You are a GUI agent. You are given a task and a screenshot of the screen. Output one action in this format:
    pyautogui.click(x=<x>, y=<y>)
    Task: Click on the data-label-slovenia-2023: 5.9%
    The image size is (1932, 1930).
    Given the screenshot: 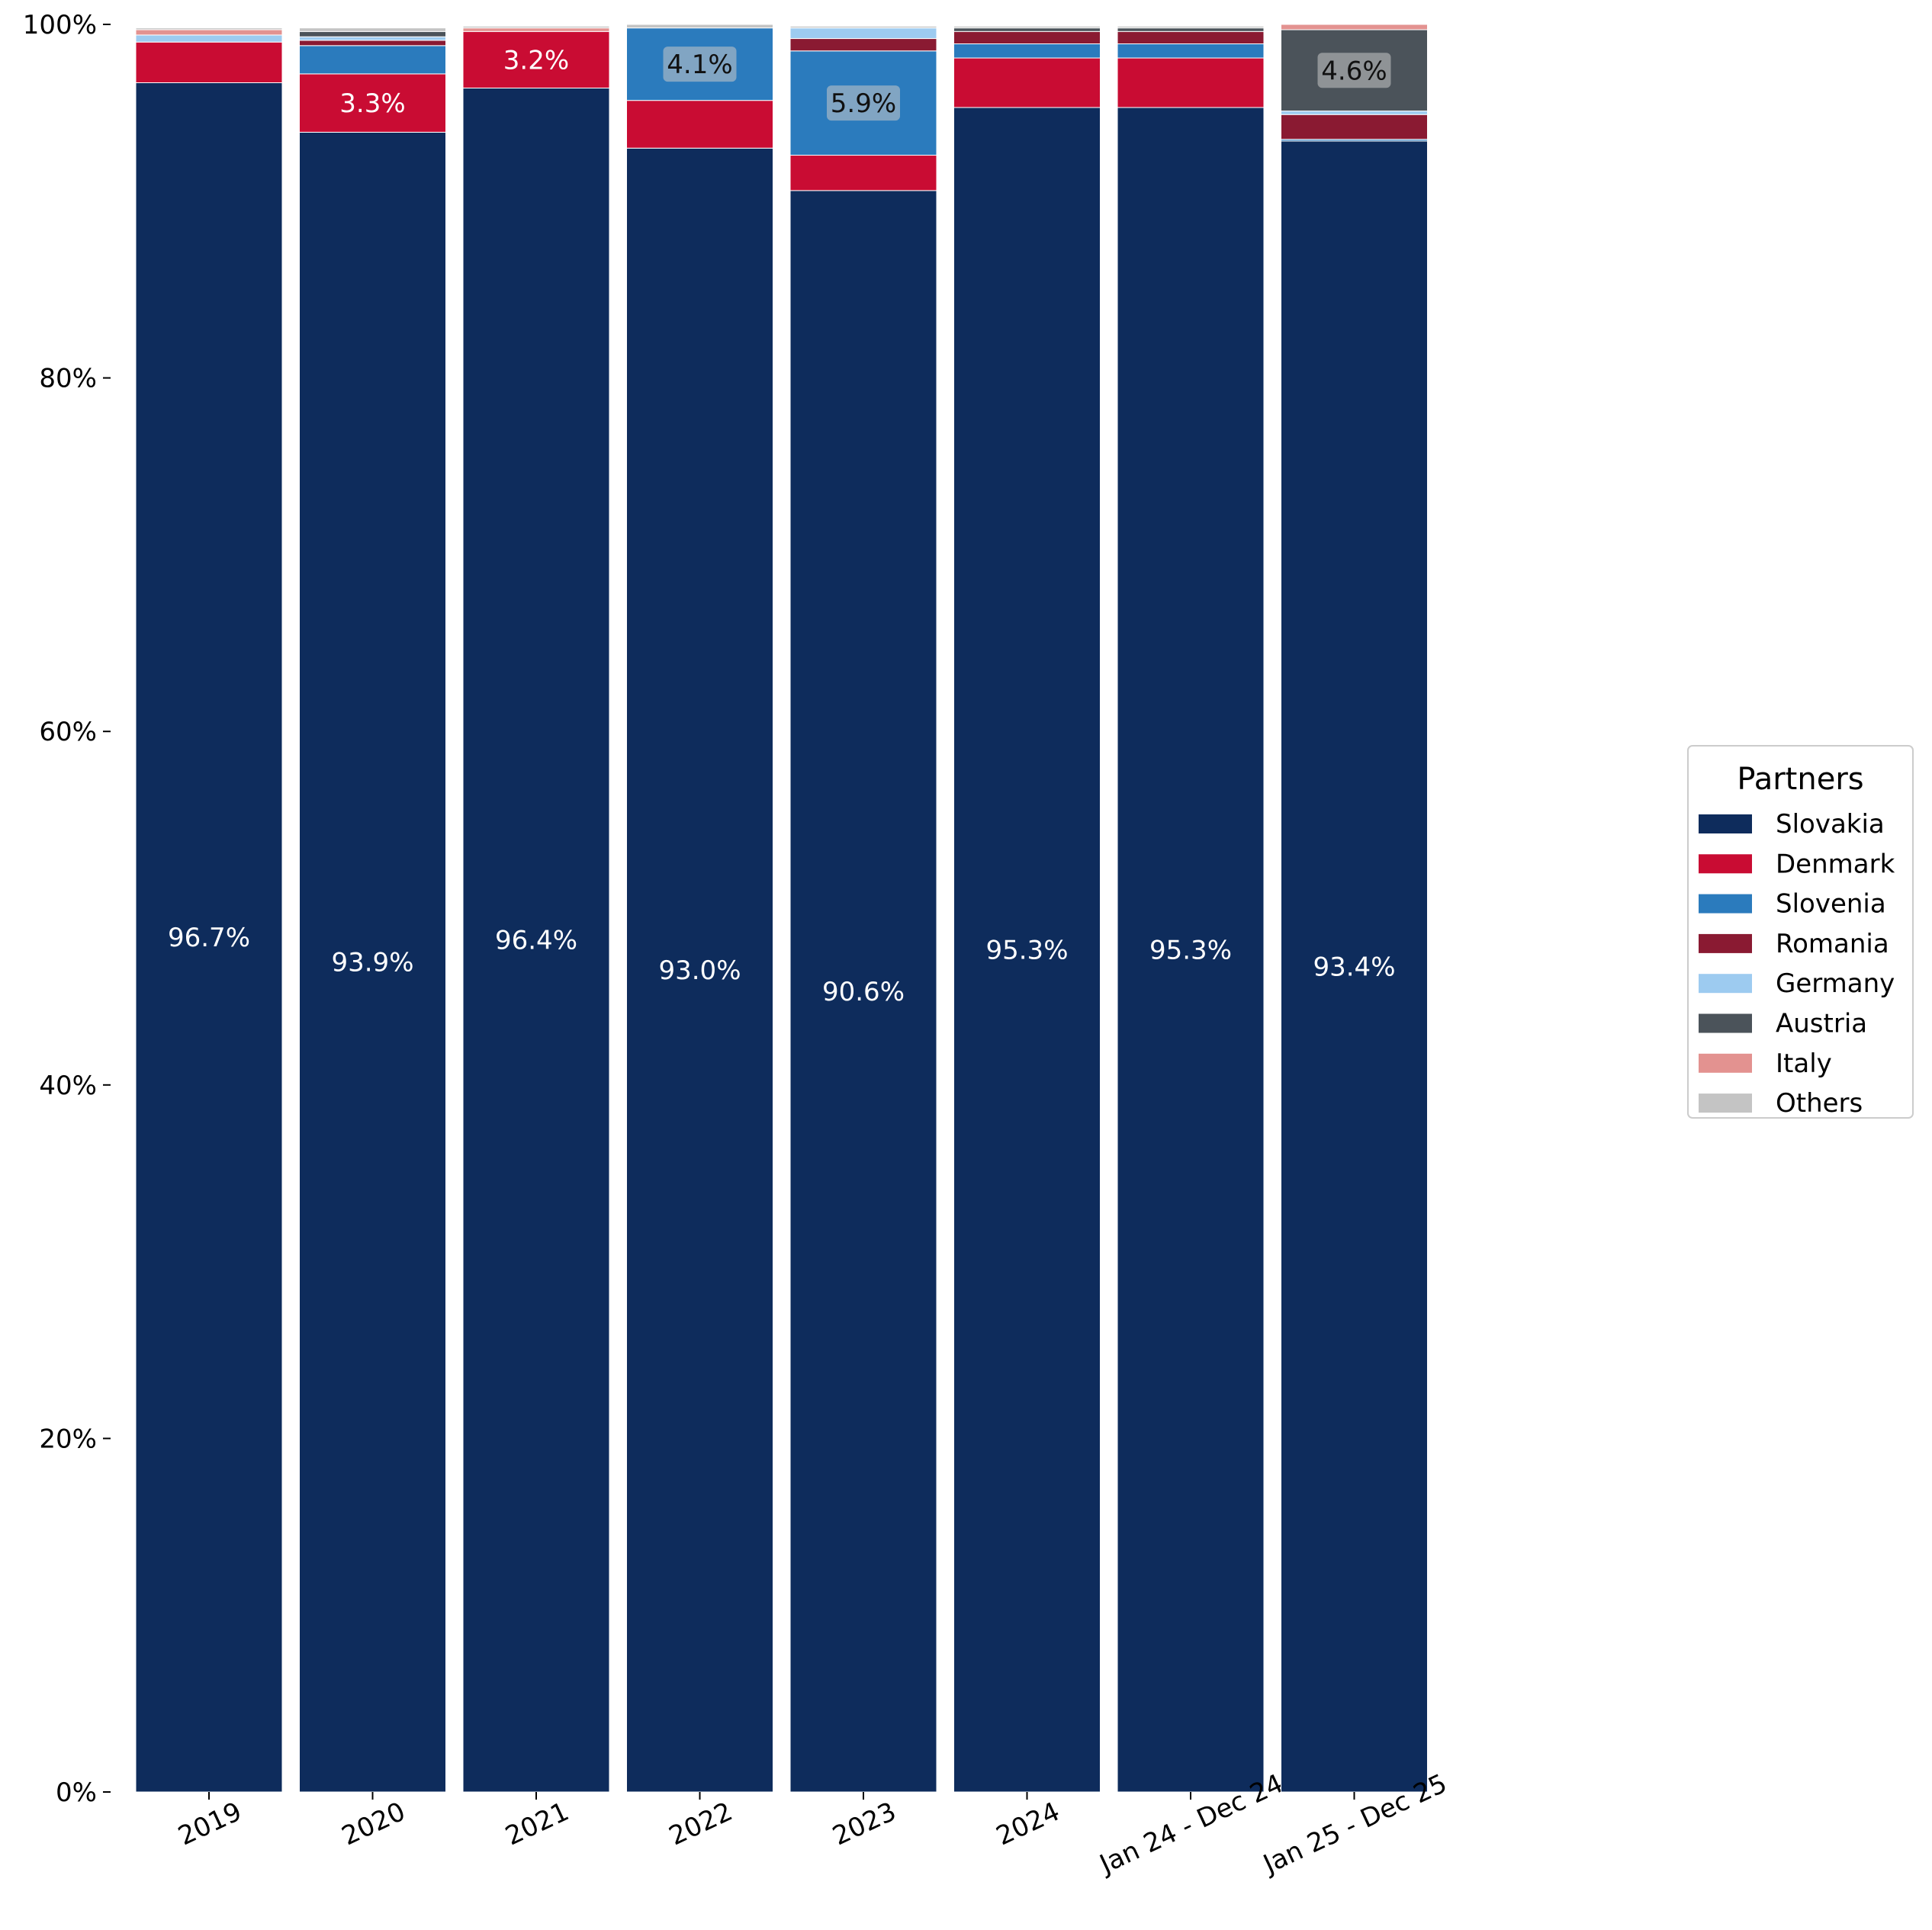 What is the action you would take?
    pyautogui.click(x=863, y=103)
    